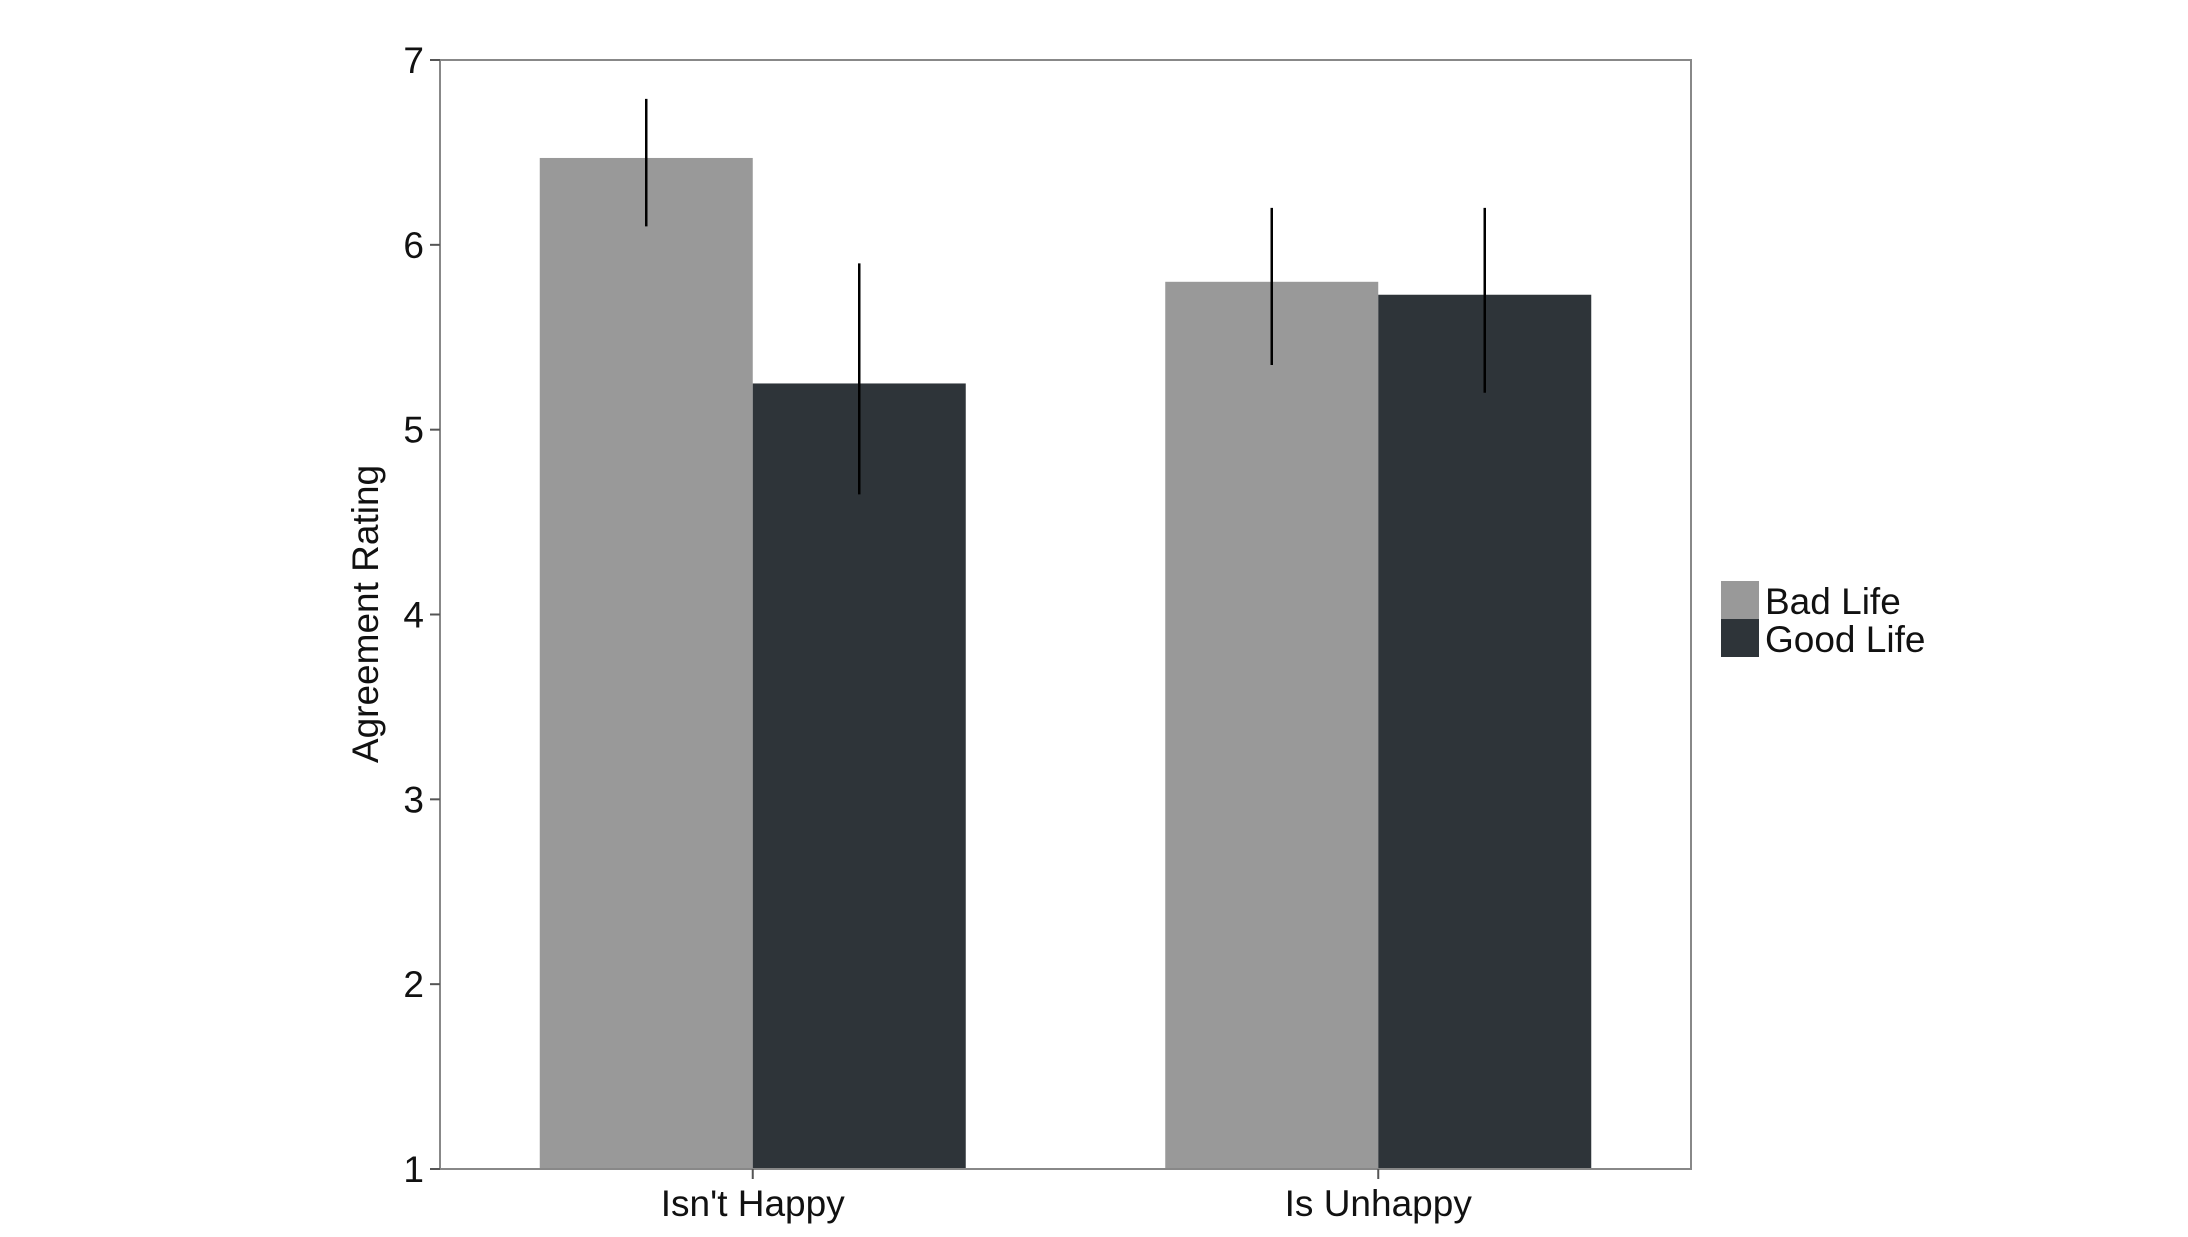 The image size is (2188, 1237). What do you see at coordinates (1065, 296) in the screenshot?
I see `error-bars-layer` at bounding box center [1065, 296].